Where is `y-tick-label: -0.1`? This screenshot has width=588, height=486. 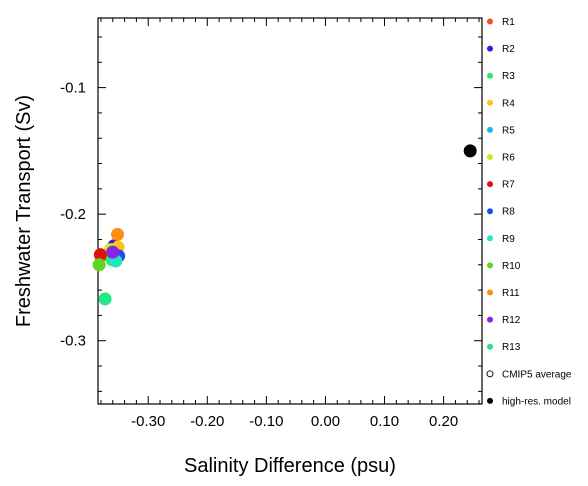
y-tick-label: -0.1 is located at coordinates (73, 88).